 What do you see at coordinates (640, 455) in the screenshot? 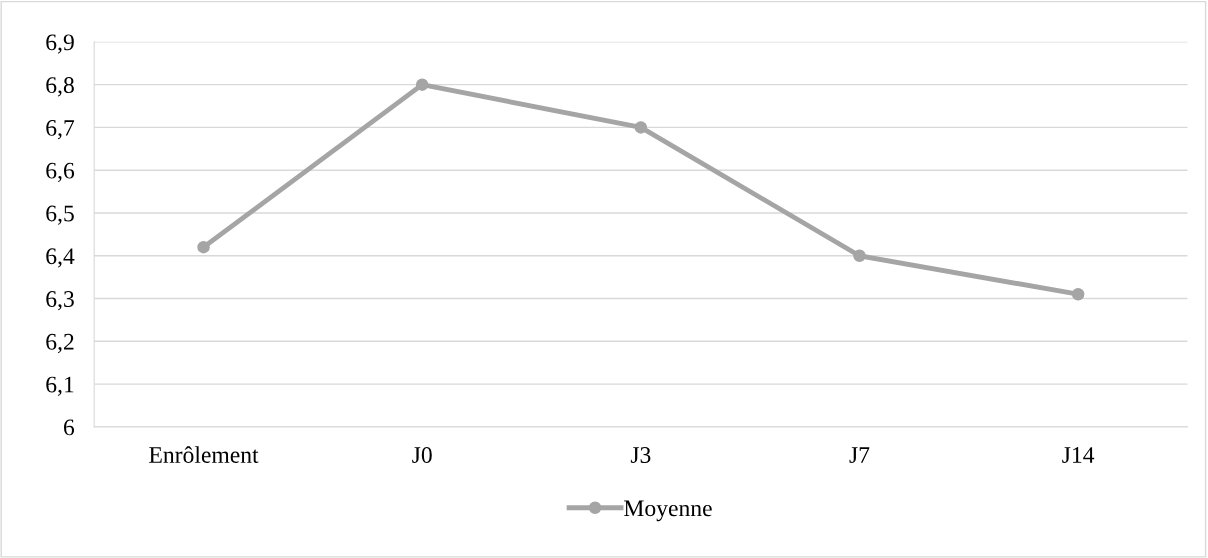
I see `x-tick-label: J3` at bounding box center [640, 455].